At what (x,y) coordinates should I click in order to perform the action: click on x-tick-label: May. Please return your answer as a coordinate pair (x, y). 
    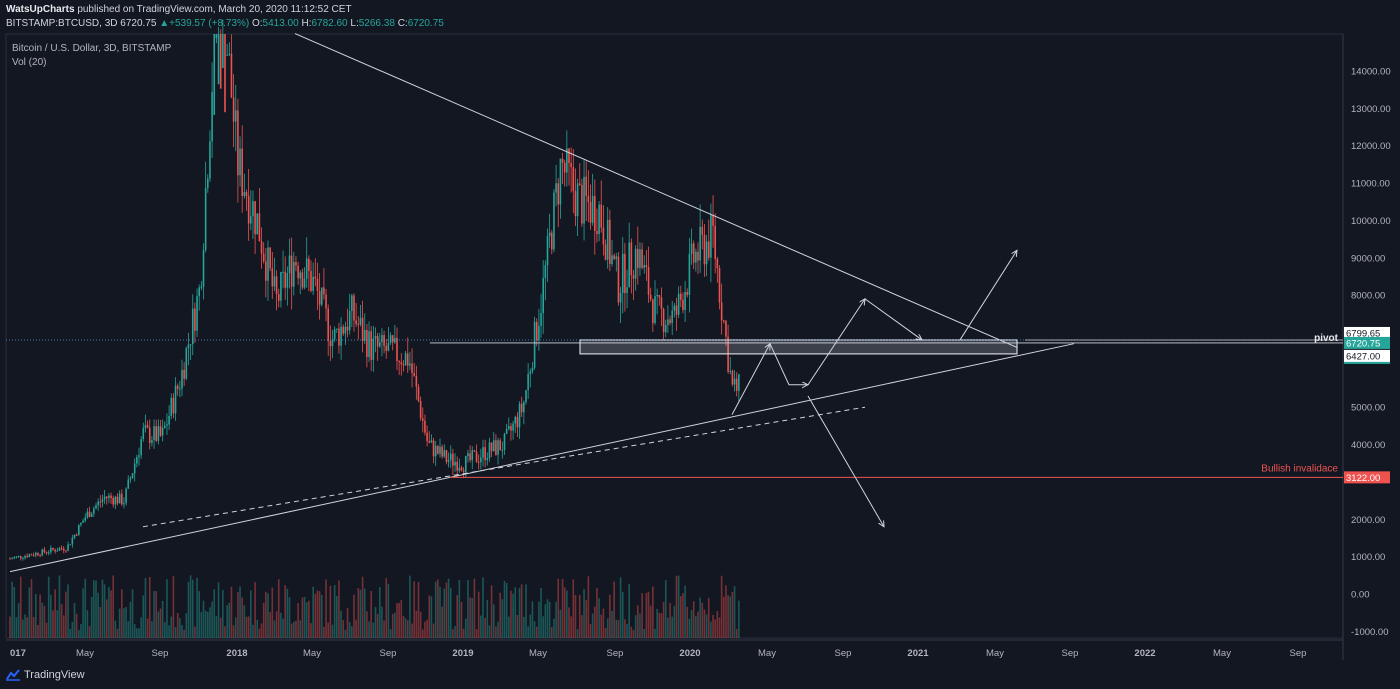
    Looking at the image, I should click on (767, 653).